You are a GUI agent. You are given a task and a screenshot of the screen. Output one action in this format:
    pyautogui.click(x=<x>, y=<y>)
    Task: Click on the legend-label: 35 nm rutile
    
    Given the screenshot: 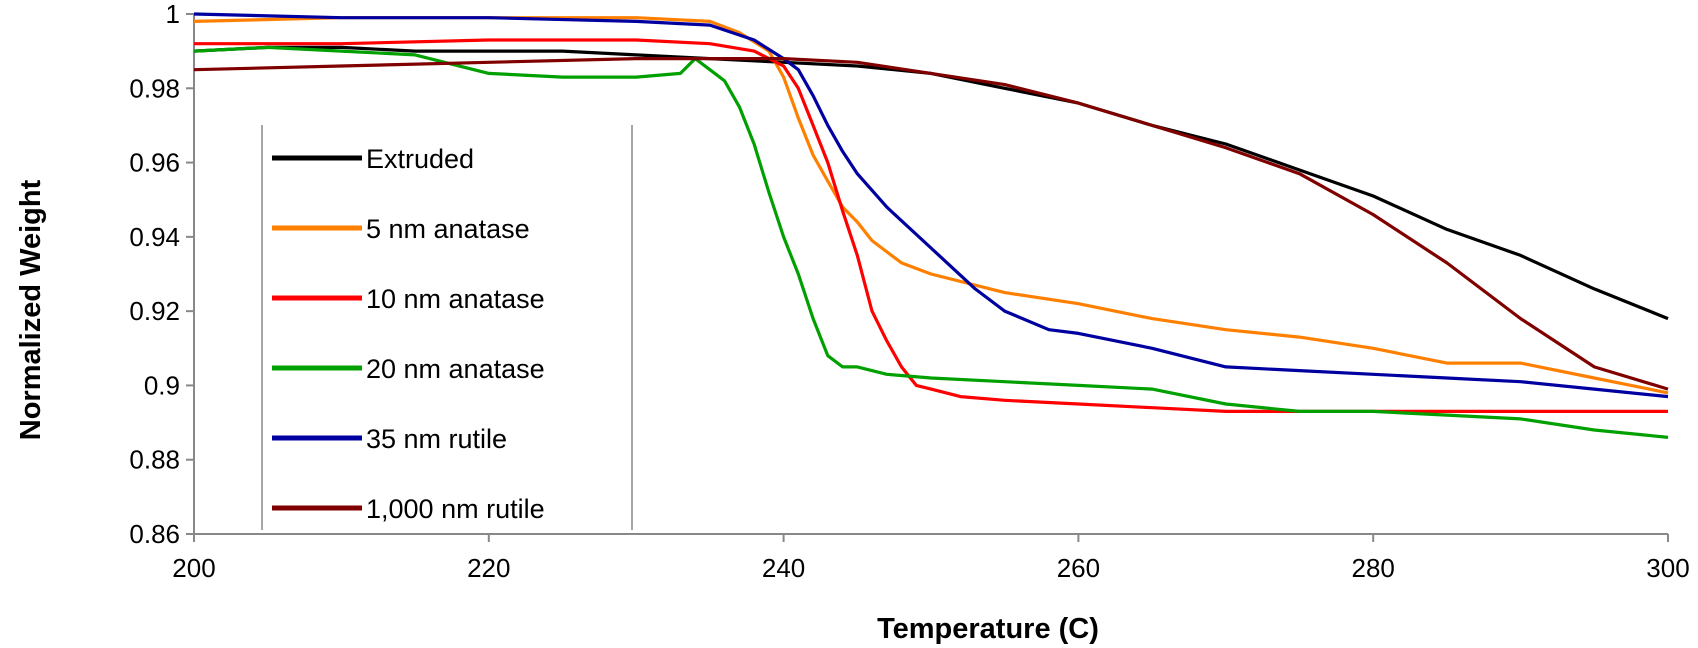 What is the action you would take?
    pyautogui.click(x=436, y=439)
    